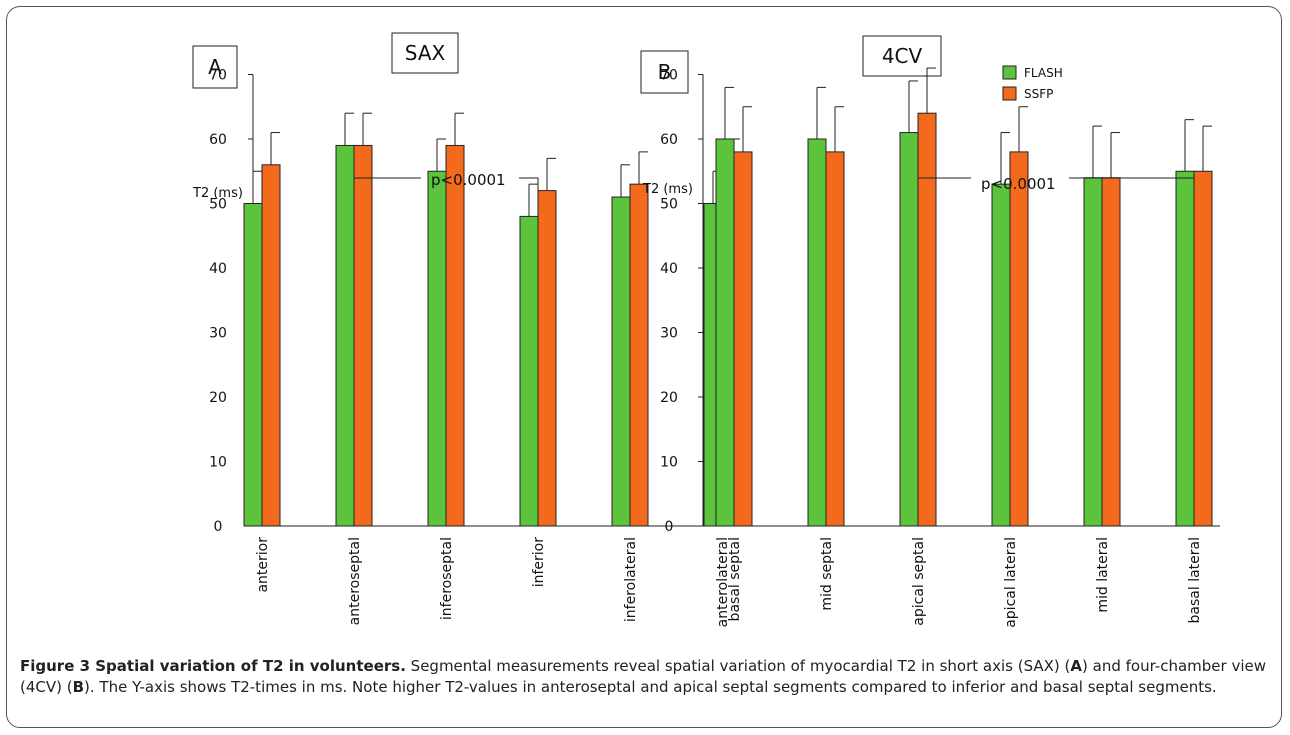 This screenshot has height=735, width=1290. Describe the element at coordinates (263, 565) in the screenshot. I see `category-label: anterior` at that location.